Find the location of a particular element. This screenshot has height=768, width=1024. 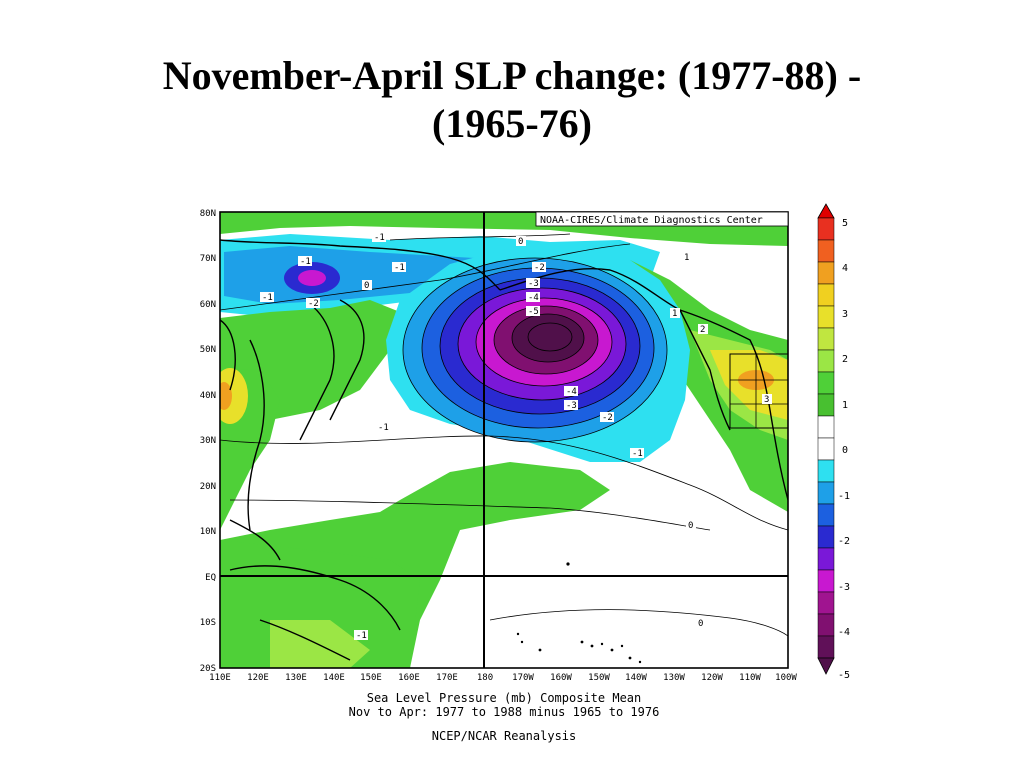

lon-label: 110E is located at coordinates (220, 678).